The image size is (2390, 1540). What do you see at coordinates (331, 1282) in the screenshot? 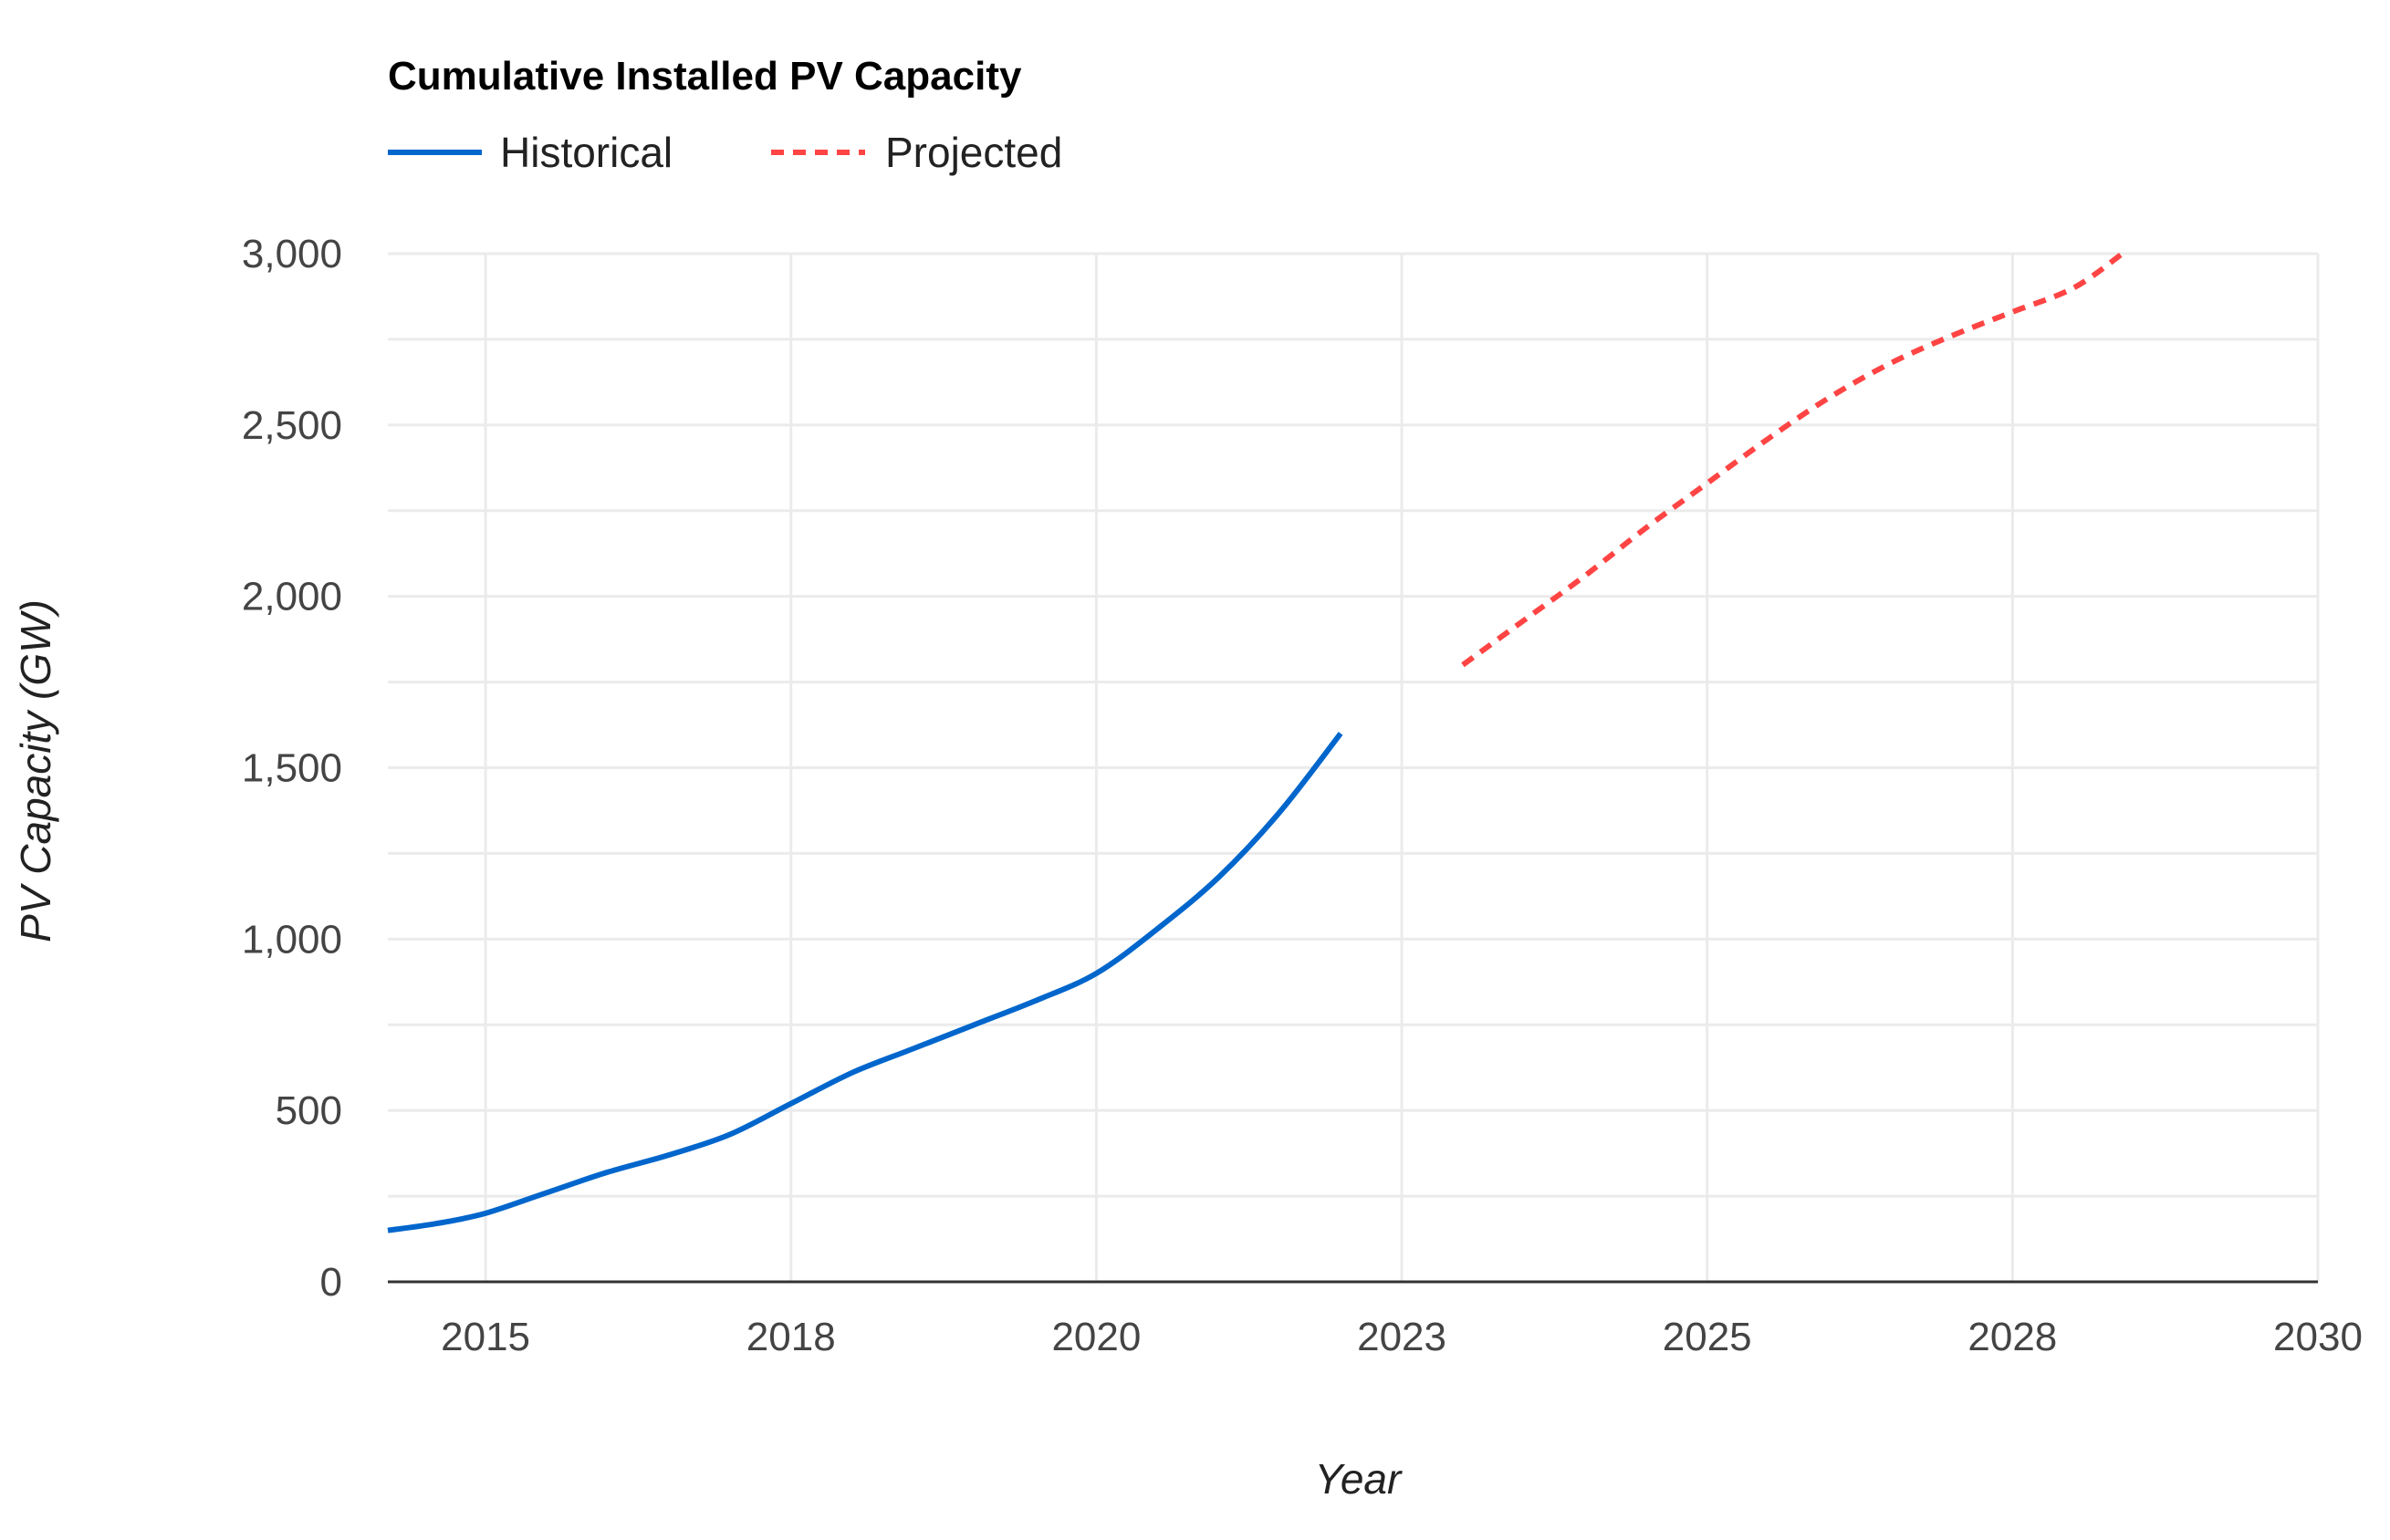
I see `y-tick-label: 0` at bounding box center [331, 1282].